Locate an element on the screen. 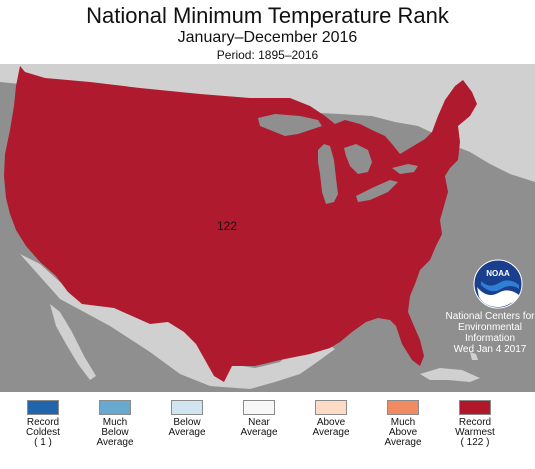 The width and height of the screenshot is (535, 469). legend-label-line: Coldest is located at coordinates (43, 432).